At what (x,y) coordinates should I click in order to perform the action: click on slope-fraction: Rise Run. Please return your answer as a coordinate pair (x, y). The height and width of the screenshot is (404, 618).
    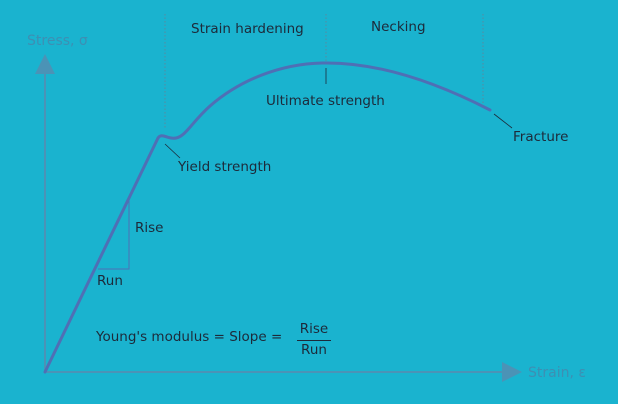
    Looking at the image, I should click on (314, 339).